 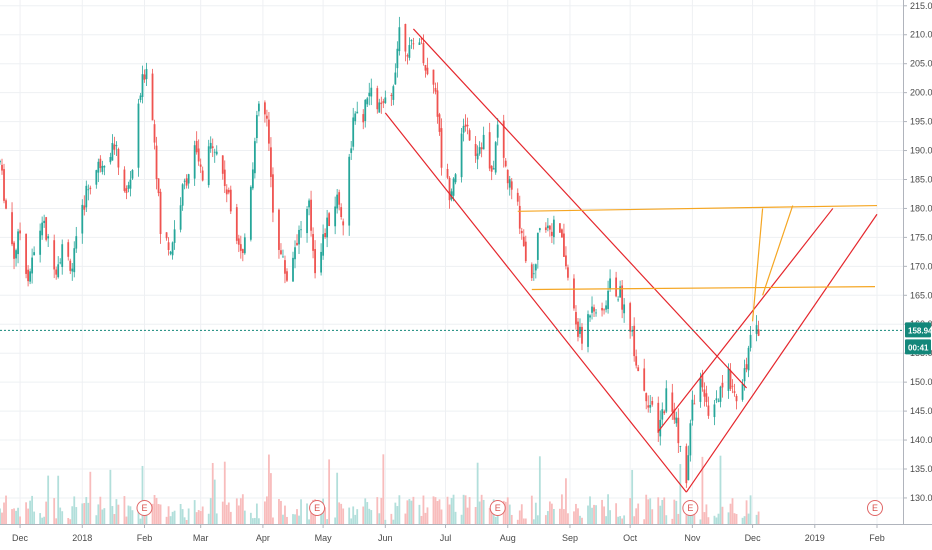 What do you see at coordinates (917, 275) in the screenshot?
I see `y-axis-panel` at bounding box center [917, 275].